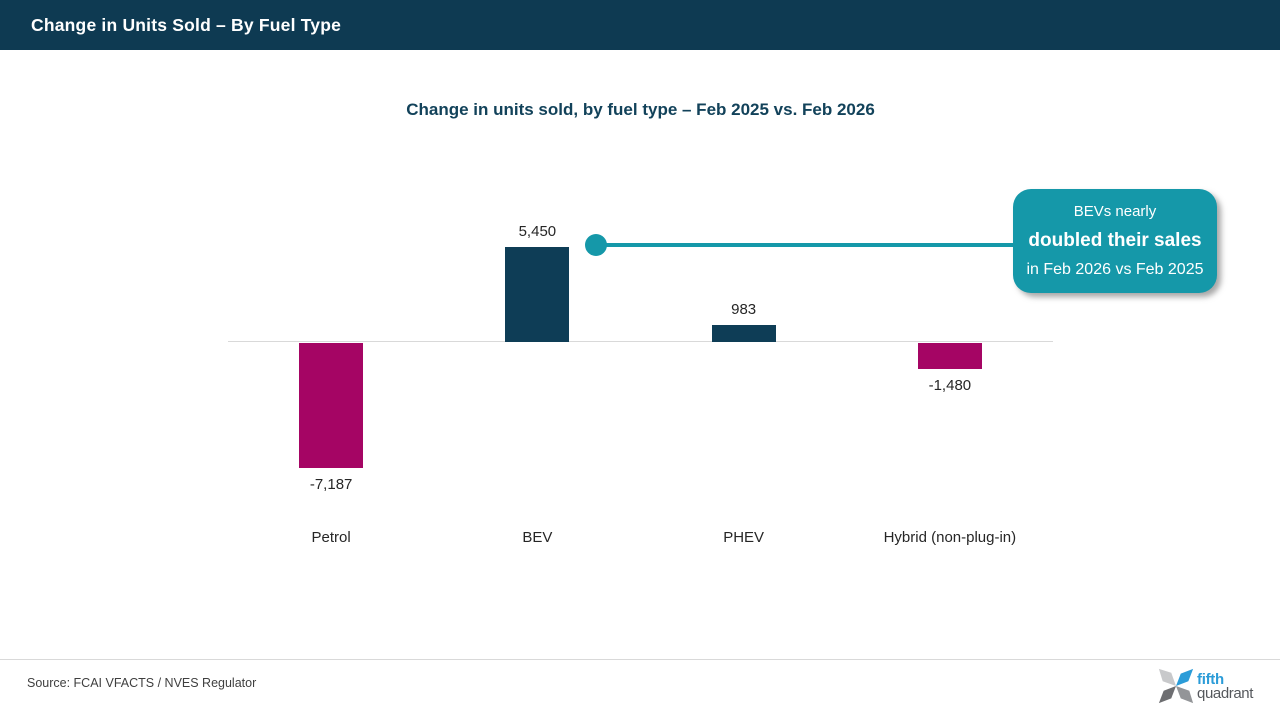 The width and height of the screenshot is (1280, 720). I want to click on callout-connector-line, so click(805, 245).